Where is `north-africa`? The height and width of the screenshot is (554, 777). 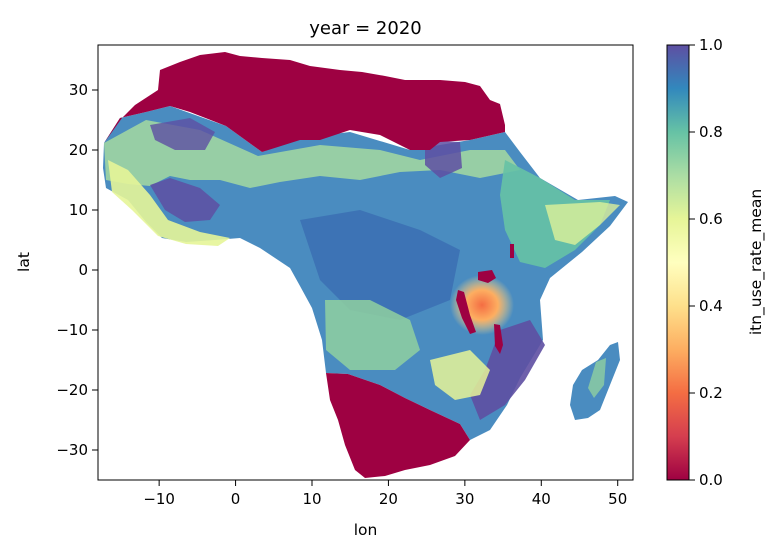 north-africa is located at coordinates (304, 102).